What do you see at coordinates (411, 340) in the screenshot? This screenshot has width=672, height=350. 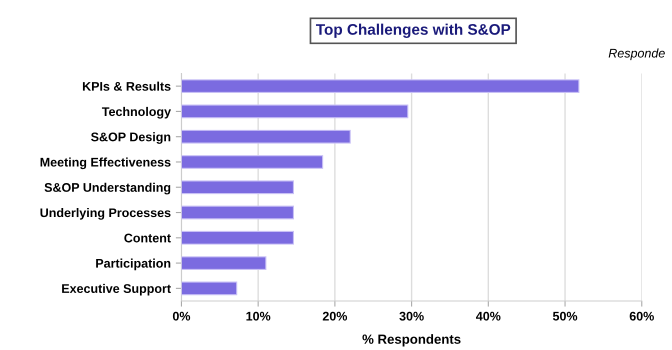 I see `x-axis-title: % Respondents` at bounding box center [411, 340].